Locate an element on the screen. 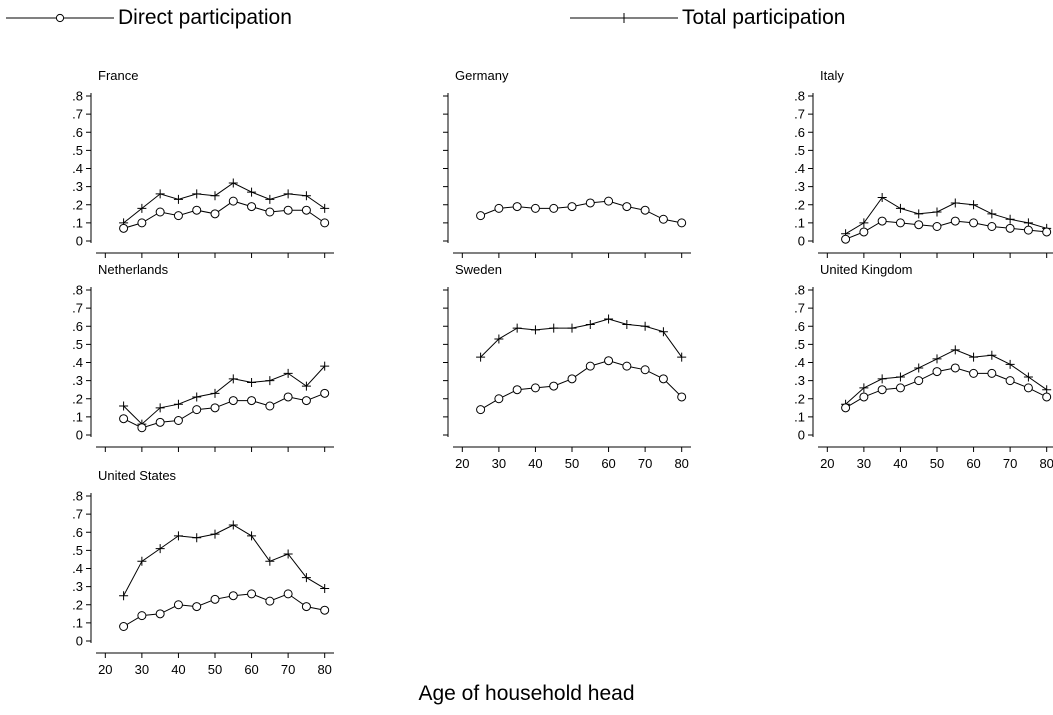  x-axis-title: Age of household head is located at coordinates (526, 693).